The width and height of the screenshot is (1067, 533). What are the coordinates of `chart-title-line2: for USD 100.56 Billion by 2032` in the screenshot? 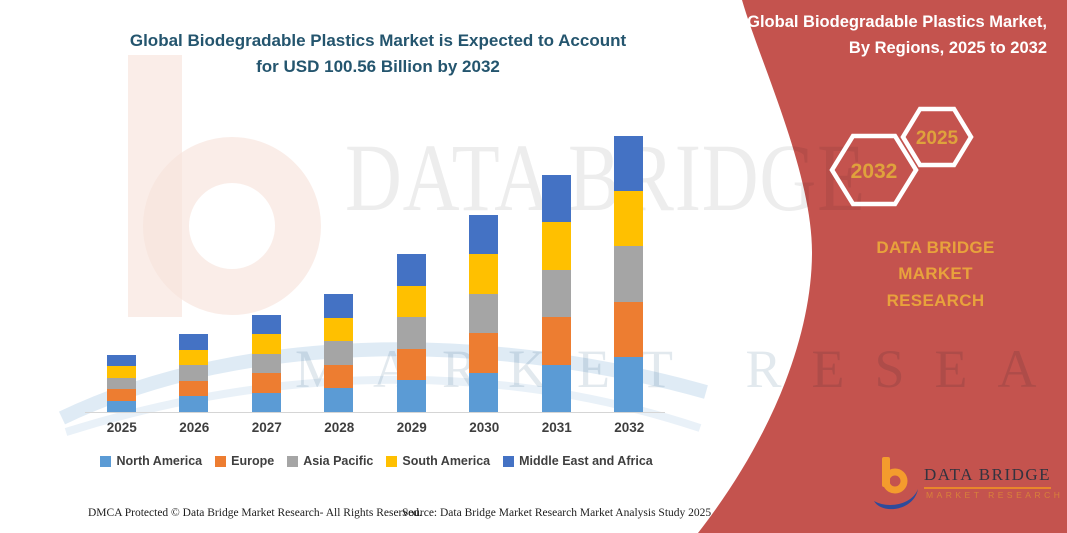 It's located at (378, 67).